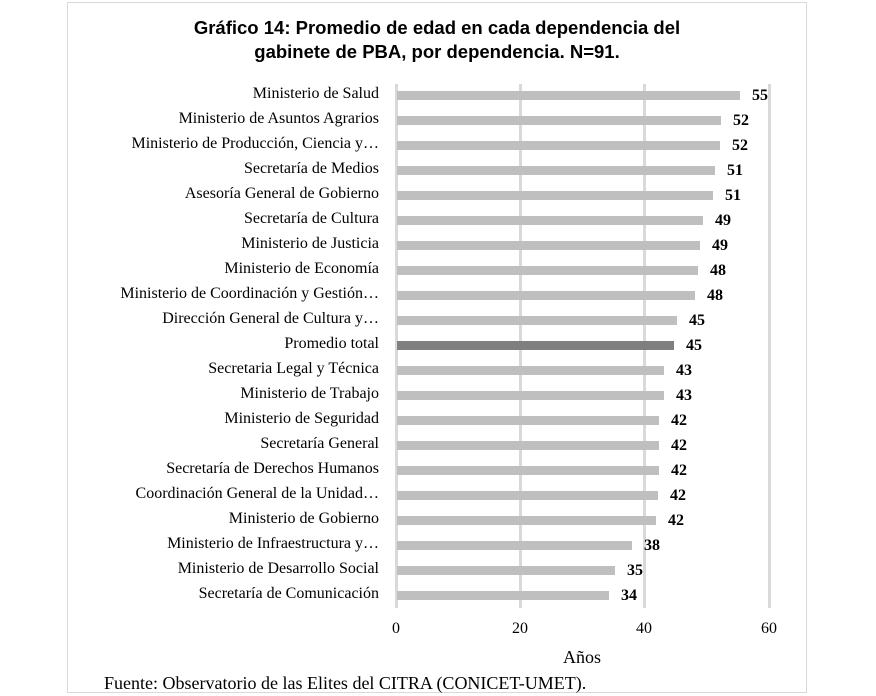 This screenshot has height=696, width=876. Describe the element at coordinates (281, 193) in the screenshot. I see `category-label: Asesoría General de Gobierno` at that location.